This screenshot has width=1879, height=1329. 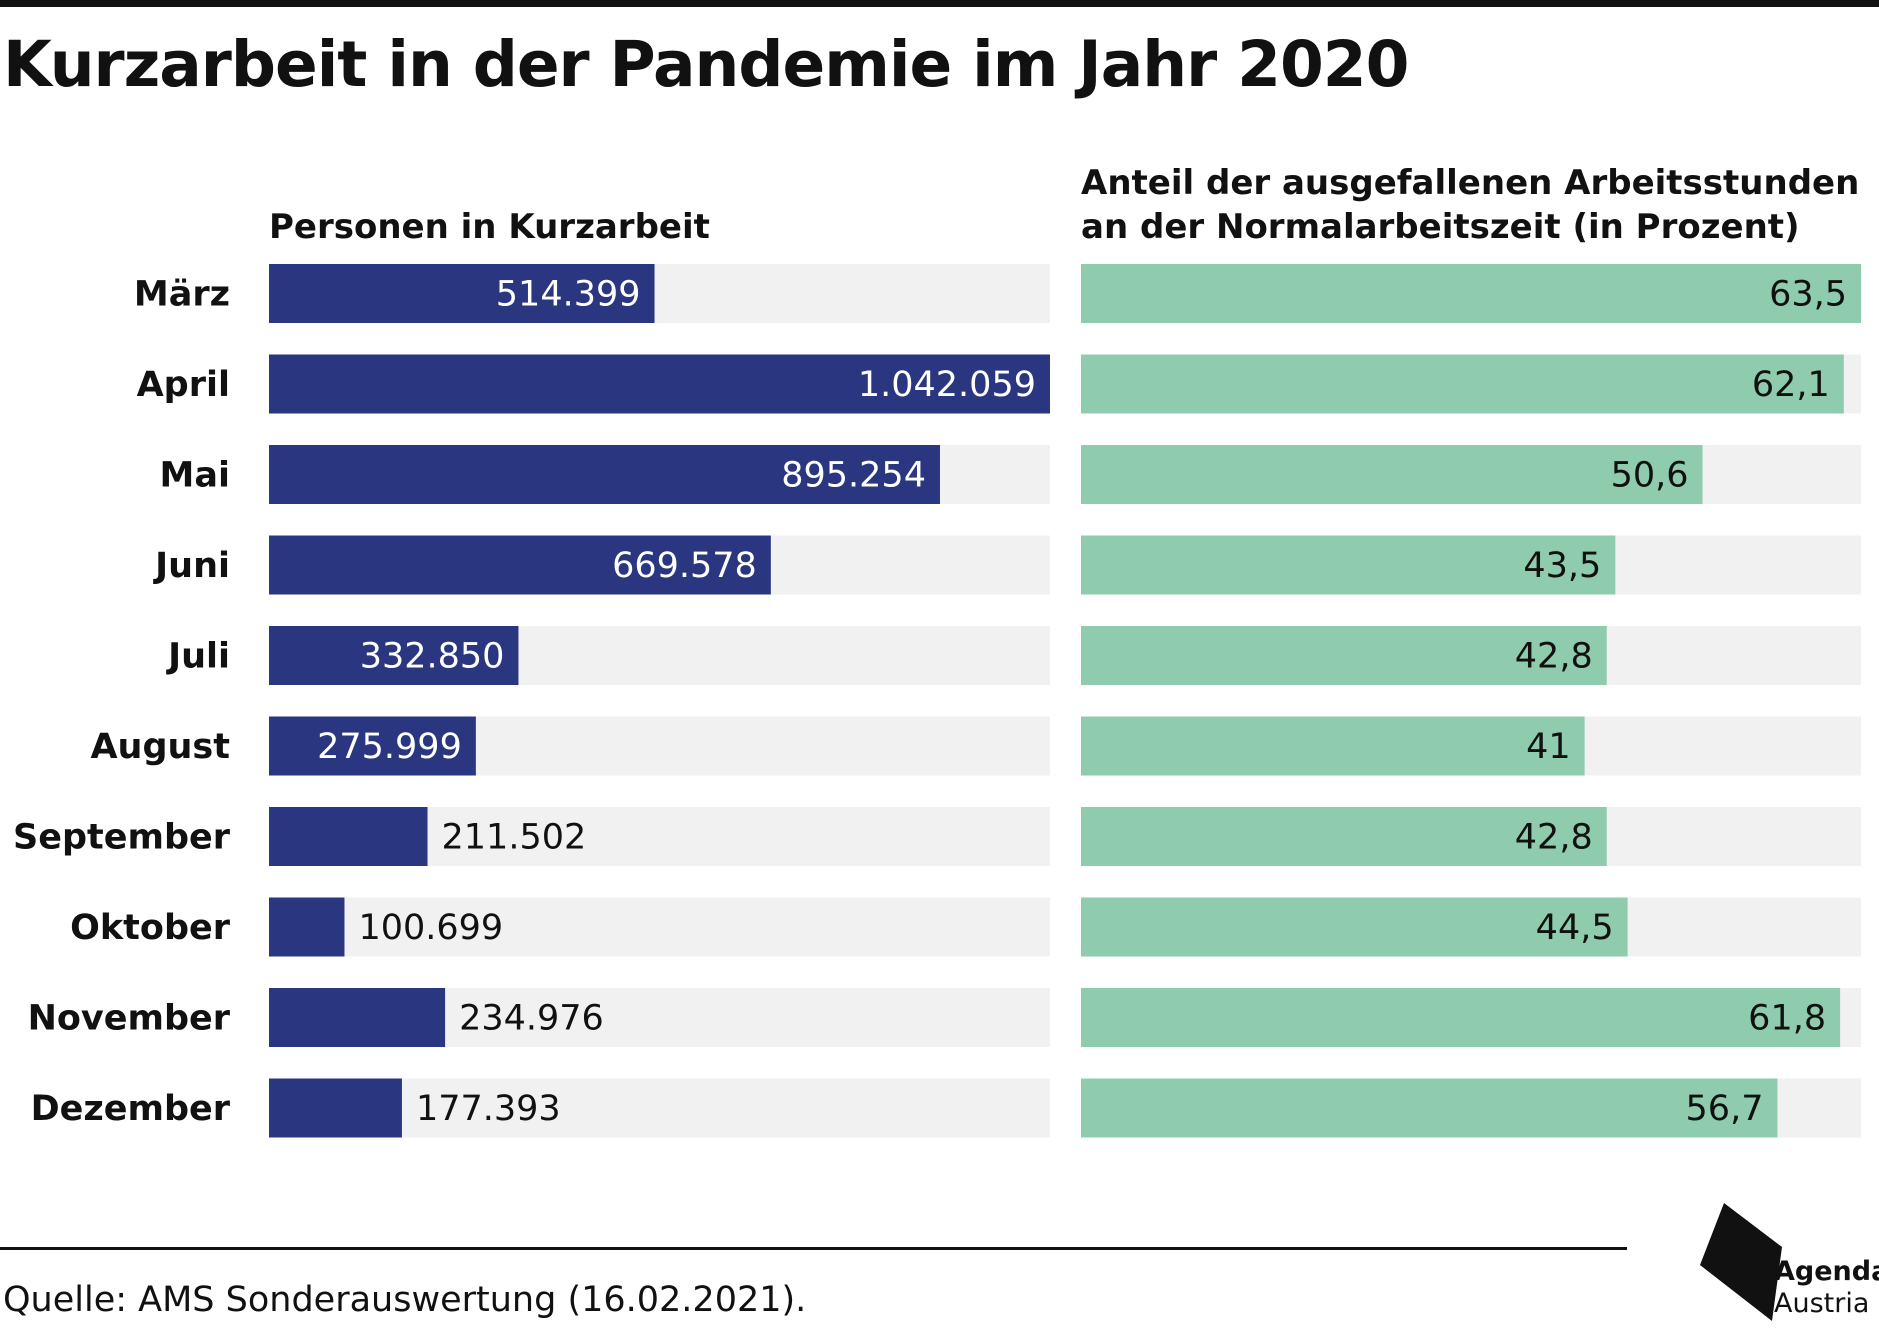 What do you see at coordinates (195, 476) in the screenshot?
I see `month-label-mai: Mai` at bounding box center [195, 476].